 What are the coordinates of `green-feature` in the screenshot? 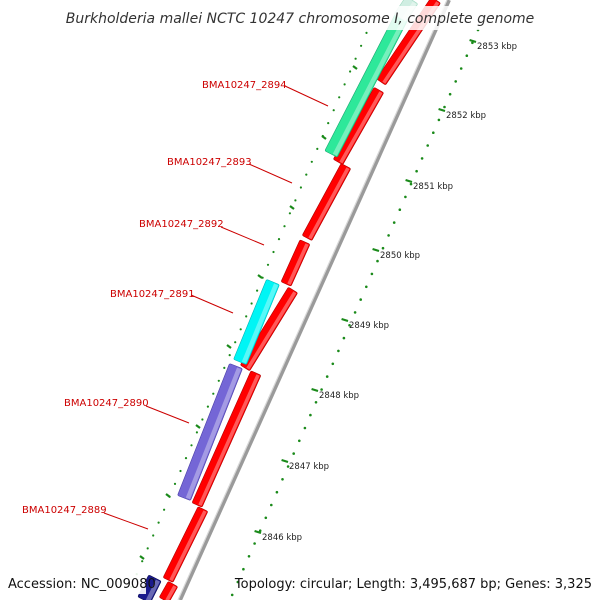 It's located at (366, 85).